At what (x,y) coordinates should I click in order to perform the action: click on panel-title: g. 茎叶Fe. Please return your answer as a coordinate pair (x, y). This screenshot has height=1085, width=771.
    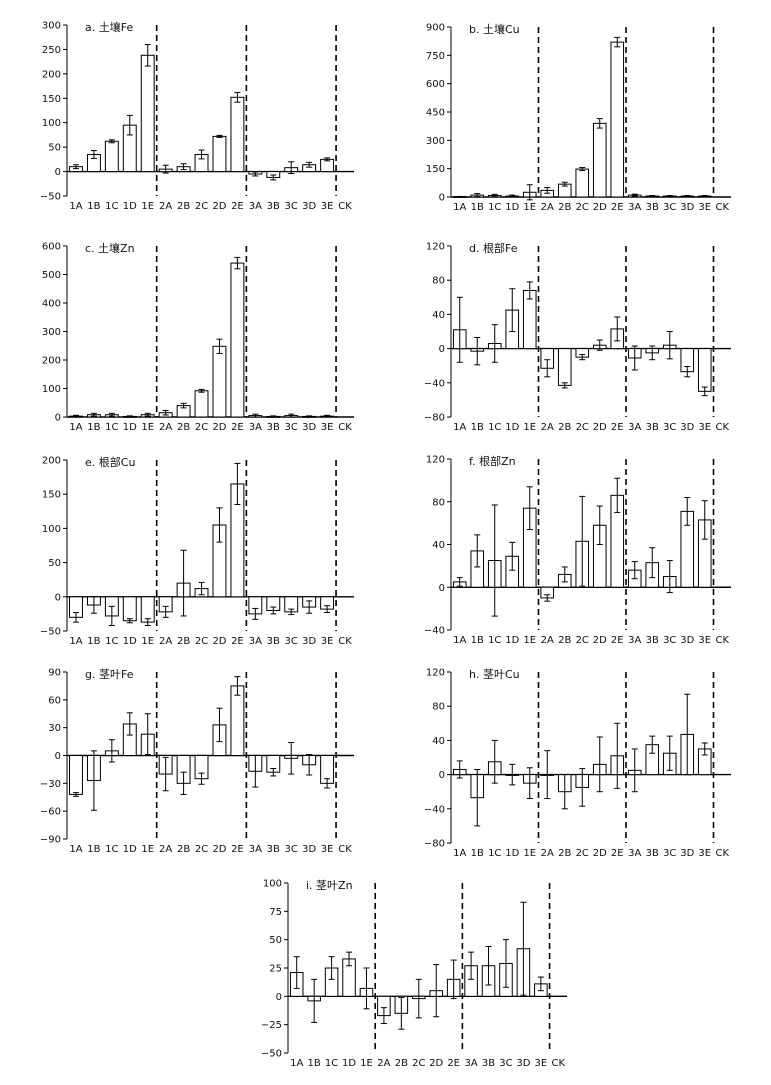
    Looking at the image, I should click on (109, 674).